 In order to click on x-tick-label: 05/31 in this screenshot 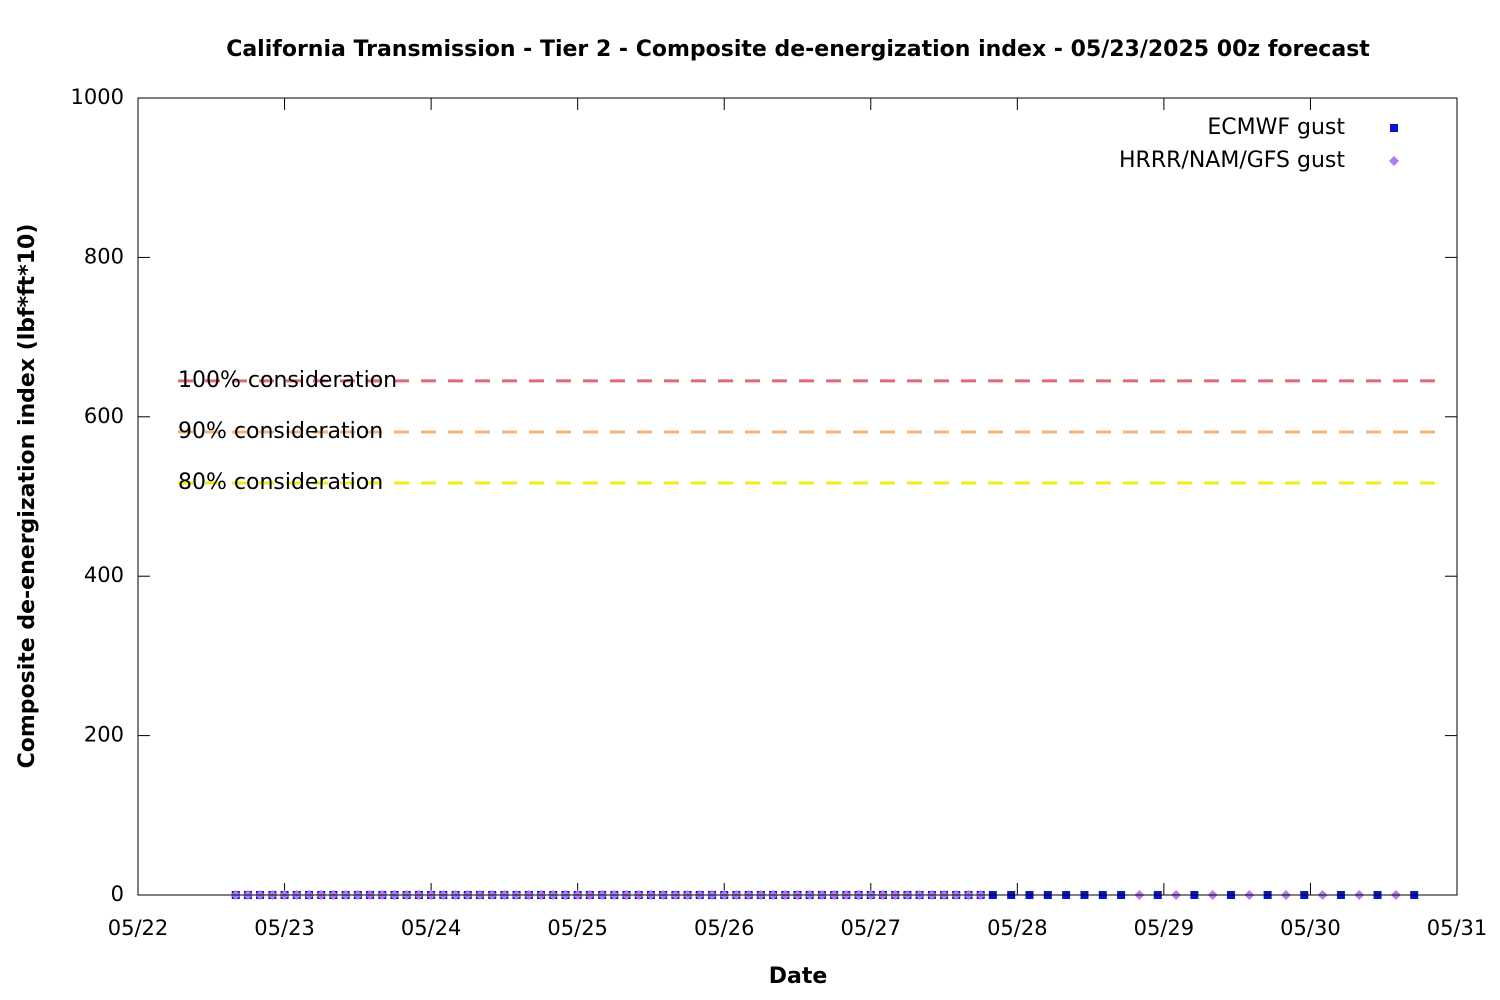, I will do `click(1457, 928)`.